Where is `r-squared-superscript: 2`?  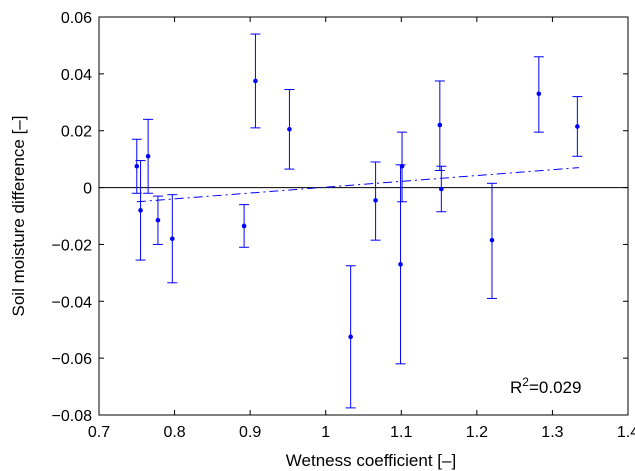
r-squared-superscript: 2 is located at coordinates (525, 382).